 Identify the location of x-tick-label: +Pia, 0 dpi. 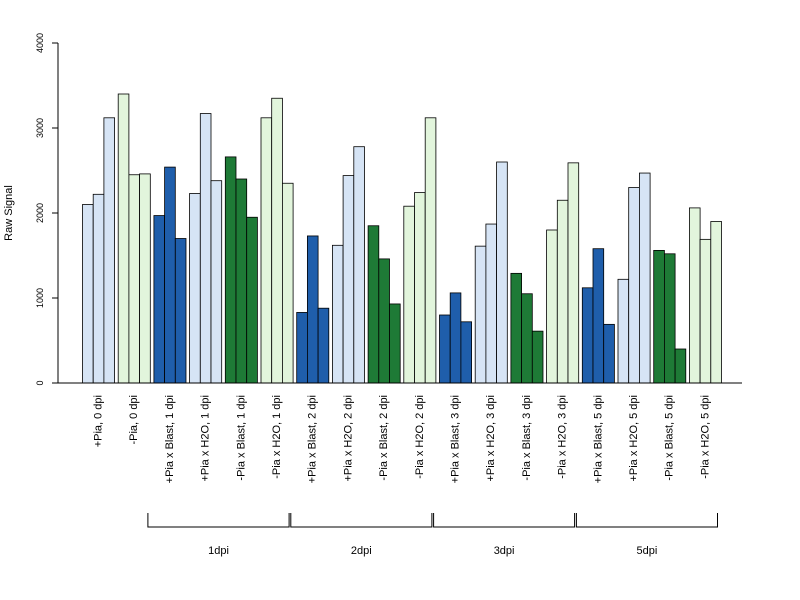
(98, 421).